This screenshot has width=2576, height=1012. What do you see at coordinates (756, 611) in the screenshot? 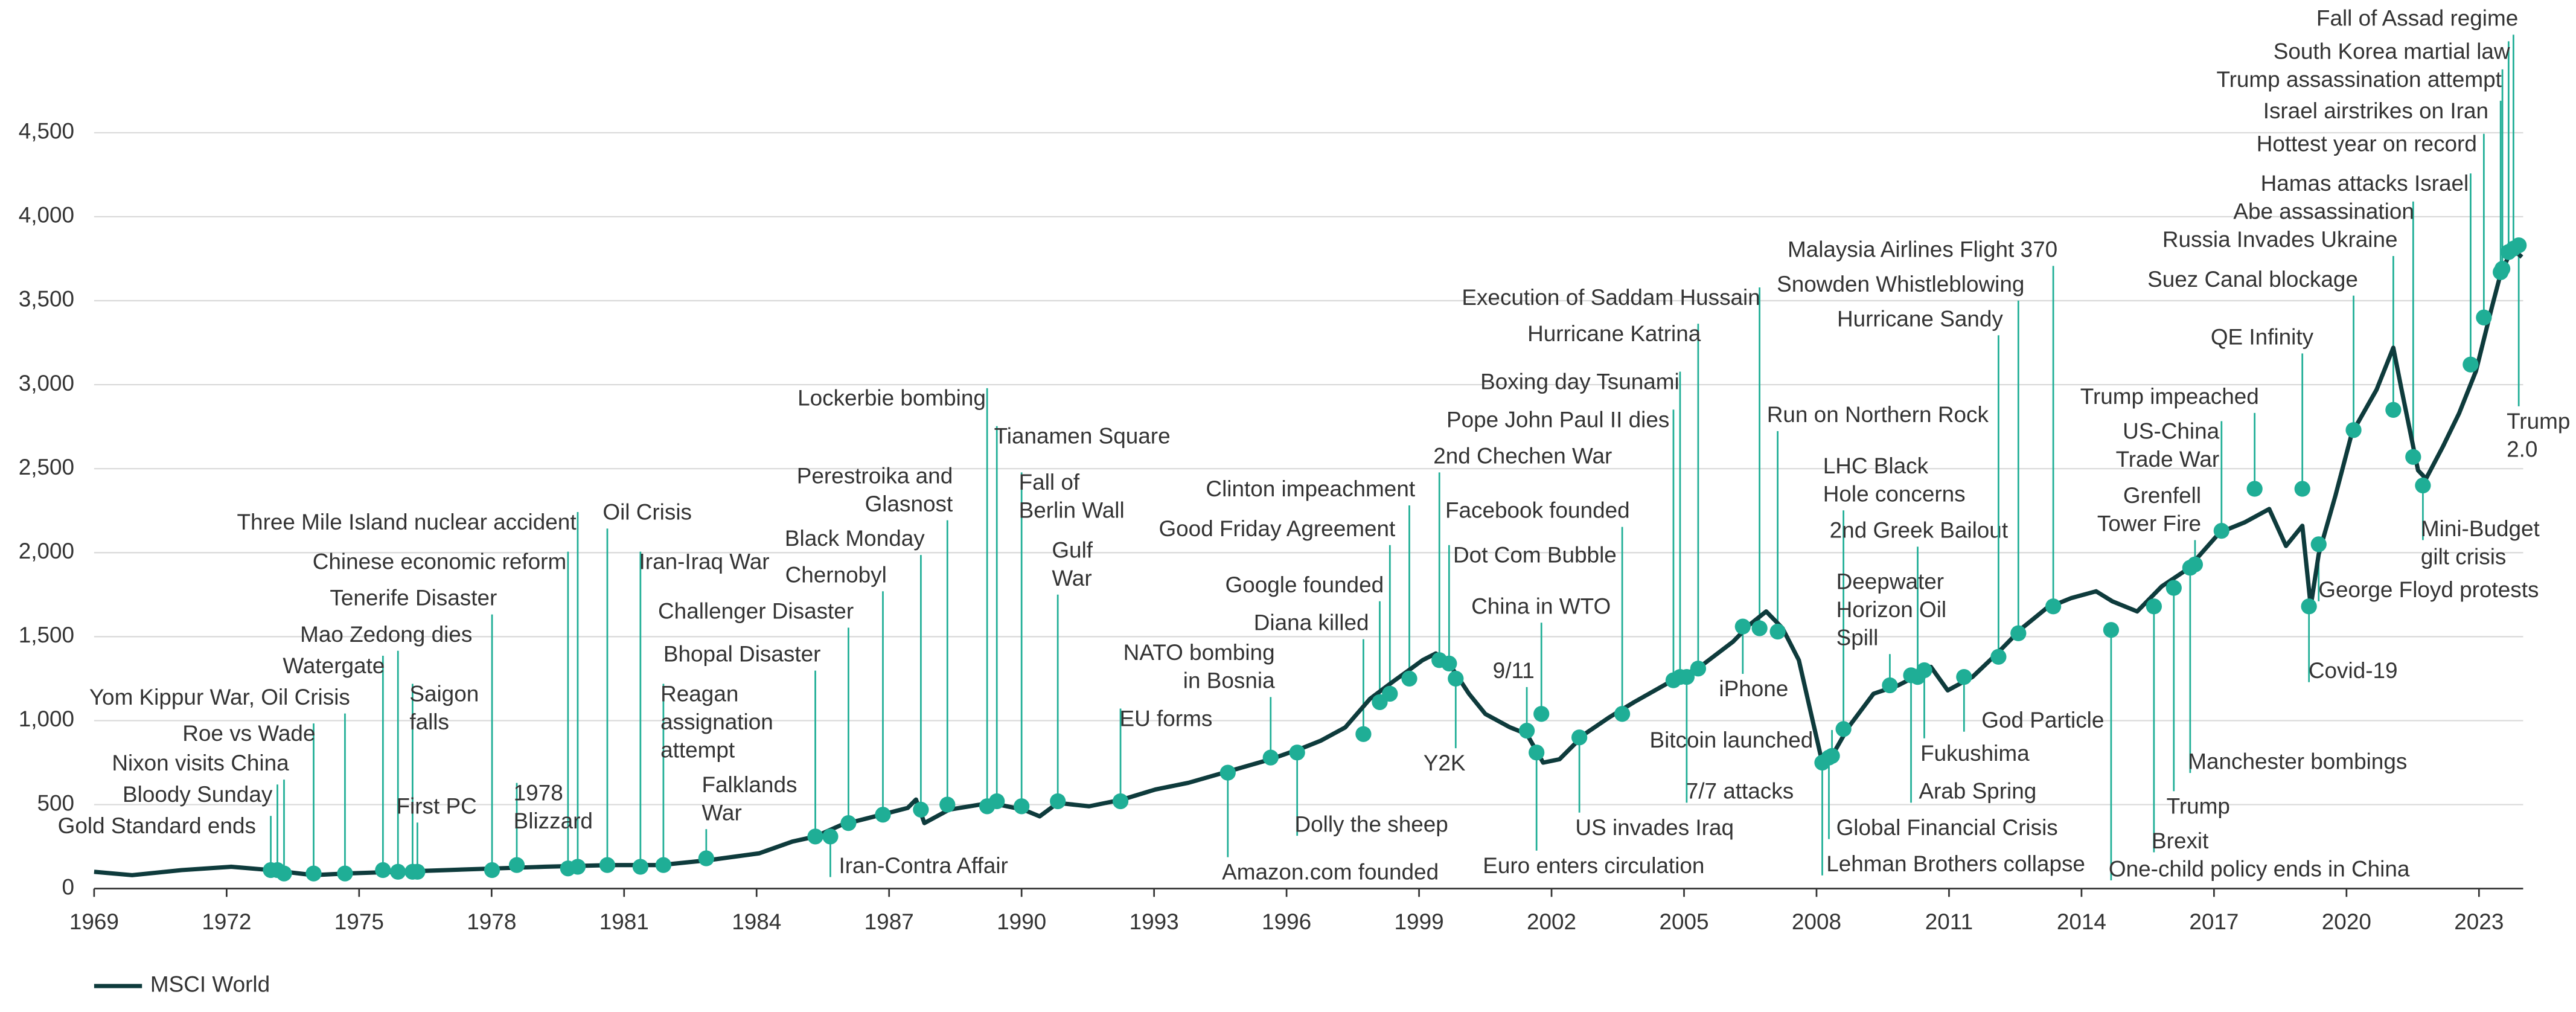
I see `annotation-label: Challenger Disaster` at bounding box center [756, 611].